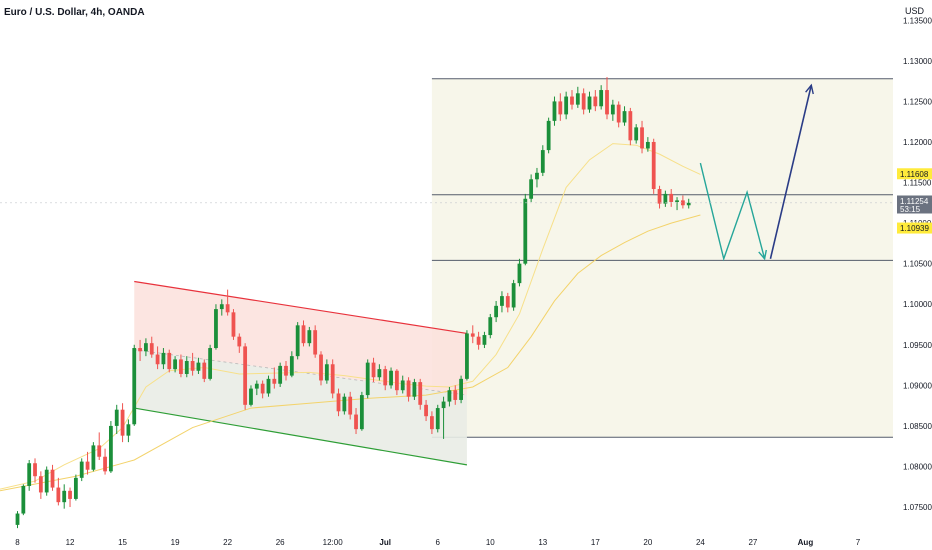  Describe the element at coordinates (385, 542) in the screenshot. I see `time-tick-label: Jul` at that location.